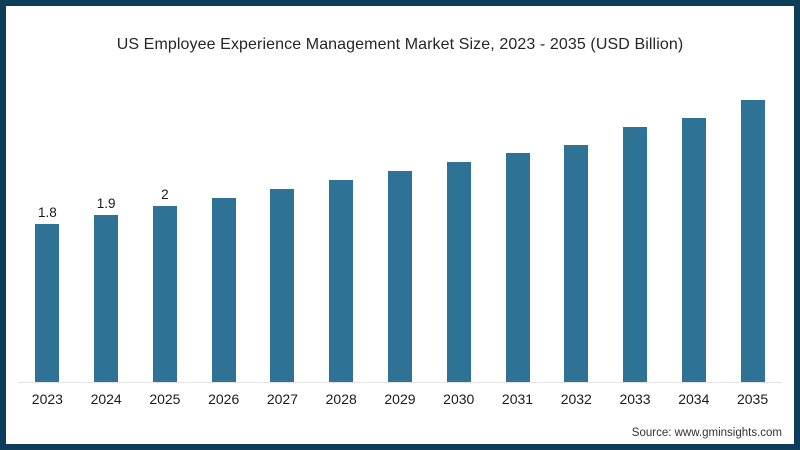  I want to click on bar-2029, so click(399, 277).